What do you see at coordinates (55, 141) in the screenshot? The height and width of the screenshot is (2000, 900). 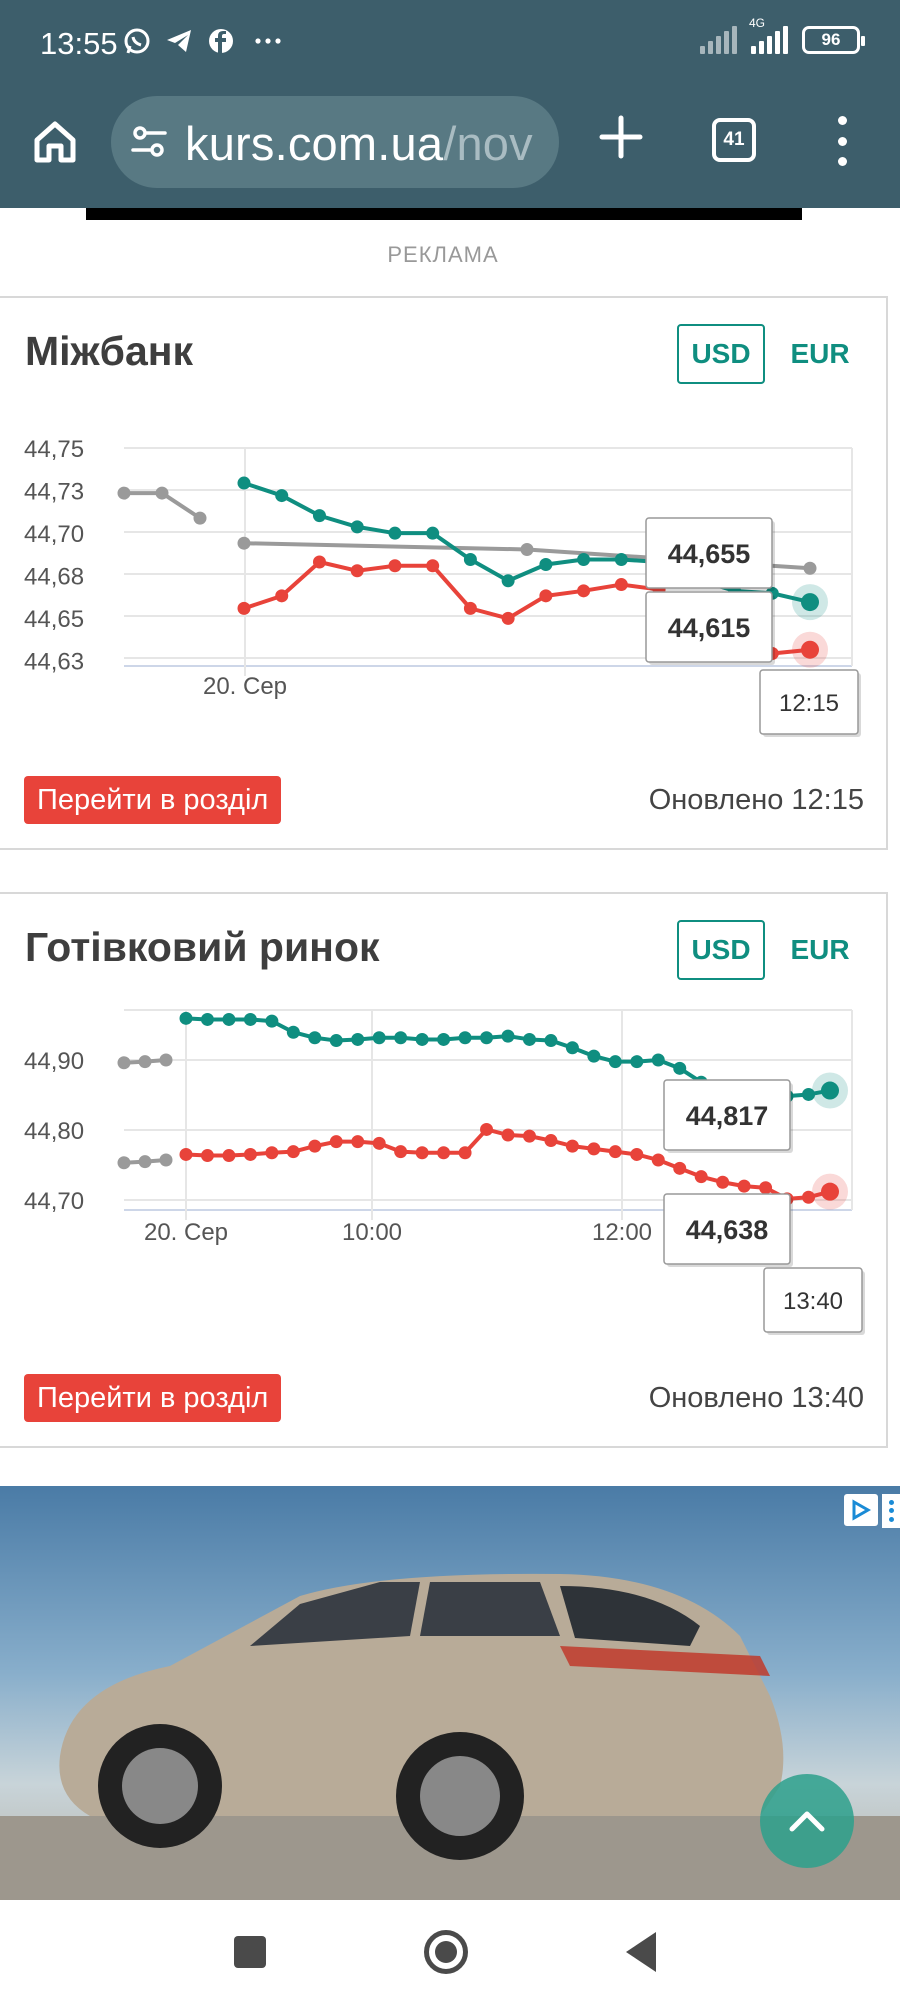 I see `home-icon` at bounding box center [55, 141].